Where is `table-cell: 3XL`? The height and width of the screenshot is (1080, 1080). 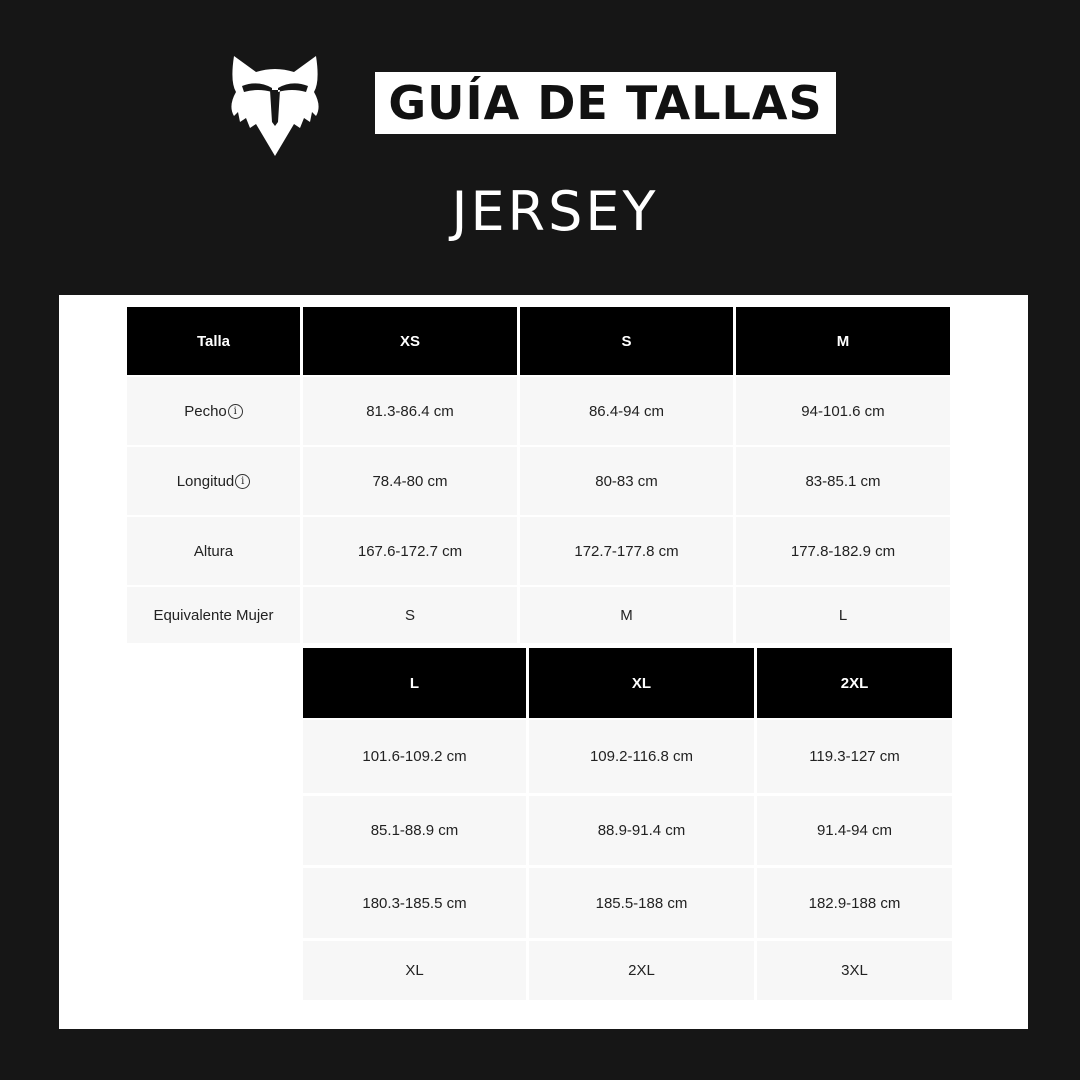 table-cell: 3XL is located at coordinates (854, 970).